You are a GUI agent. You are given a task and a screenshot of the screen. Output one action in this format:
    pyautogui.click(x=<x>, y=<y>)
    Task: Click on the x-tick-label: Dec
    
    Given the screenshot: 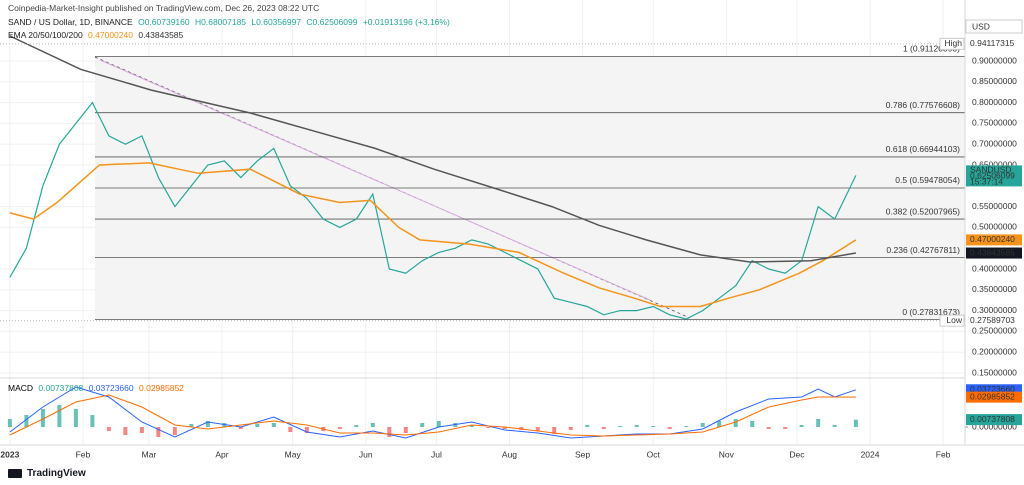 What is the action you would take?
    pyautogui.click(x=797, y=454)
    